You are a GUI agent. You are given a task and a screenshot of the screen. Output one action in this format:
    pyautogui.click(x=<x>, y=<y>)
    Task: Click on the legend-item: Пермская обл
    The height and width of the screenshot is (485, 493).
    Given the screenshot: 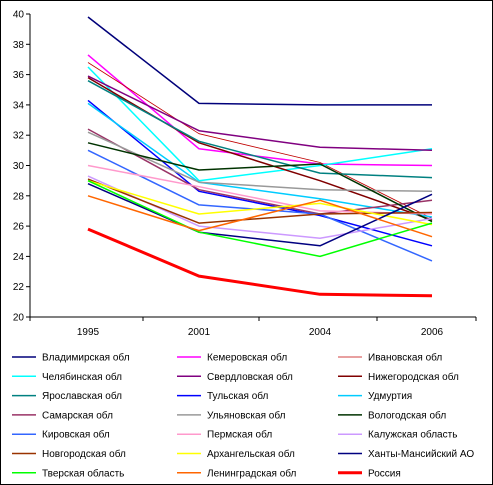 What is the action you would take?
    pyautogui.click(x=224, y=435)
    